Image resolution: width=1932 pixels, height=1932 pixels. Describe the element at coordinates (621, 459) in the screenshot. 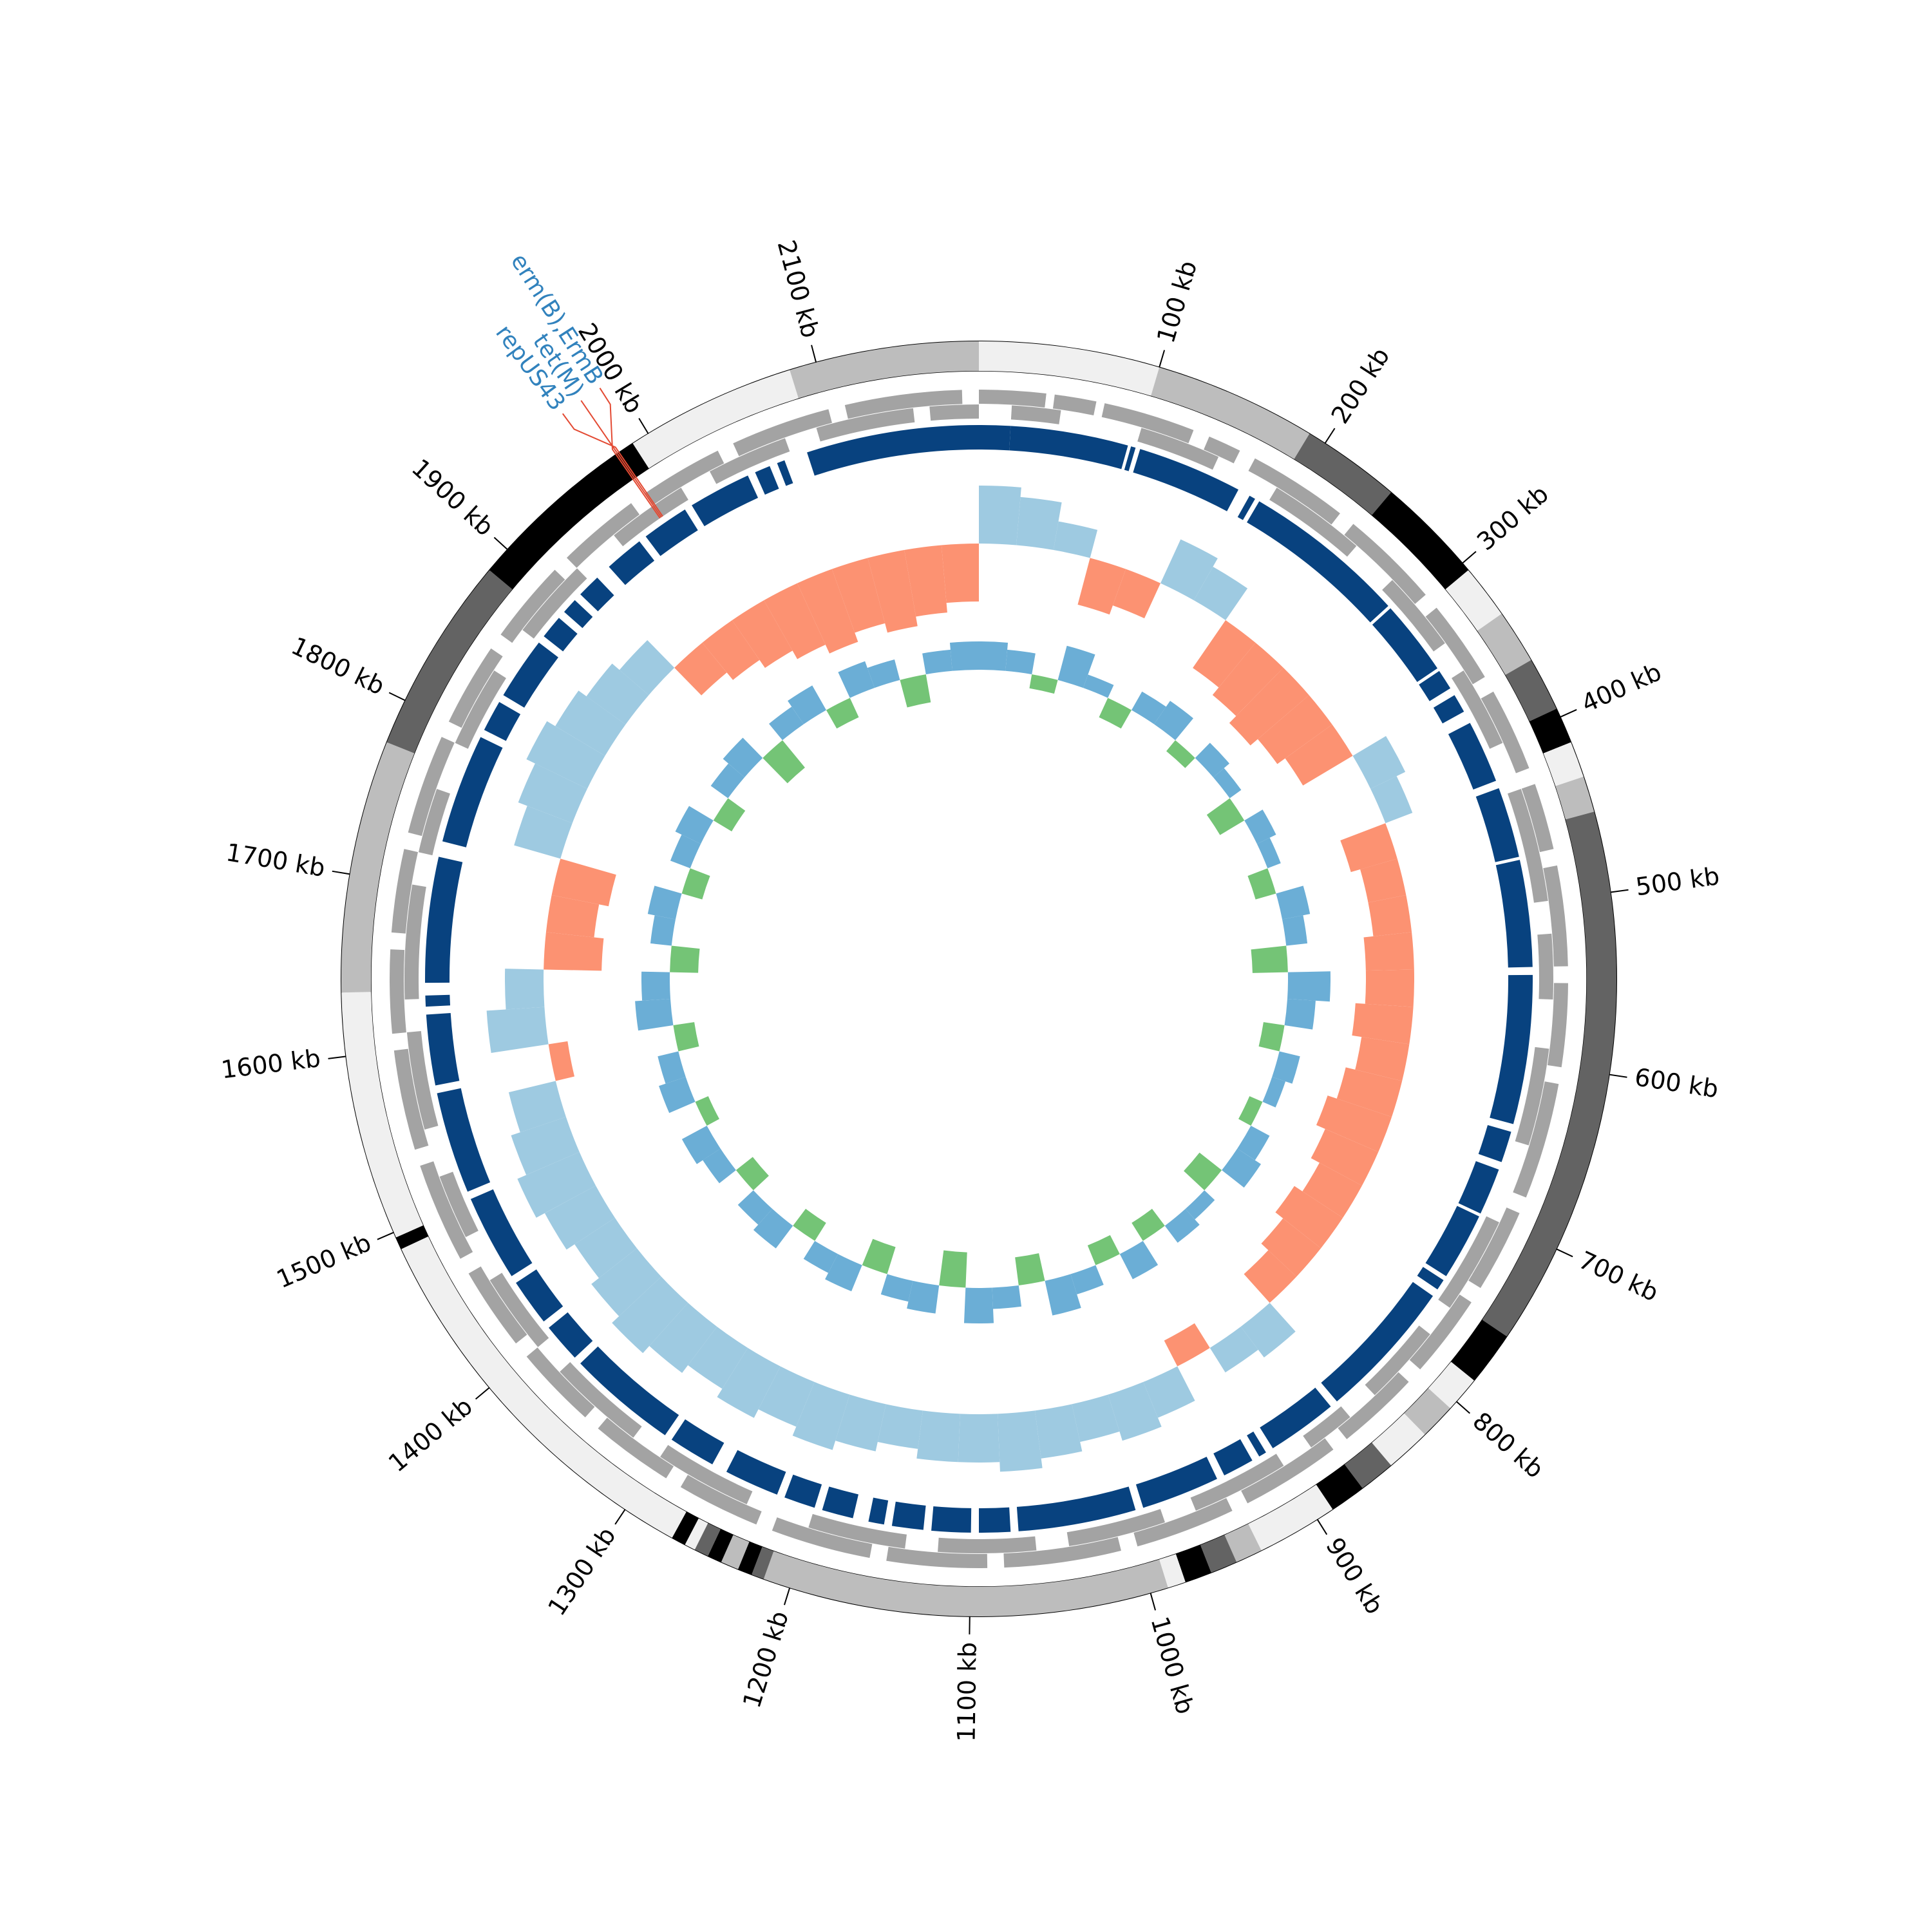

I see `annotation-line` at that location.